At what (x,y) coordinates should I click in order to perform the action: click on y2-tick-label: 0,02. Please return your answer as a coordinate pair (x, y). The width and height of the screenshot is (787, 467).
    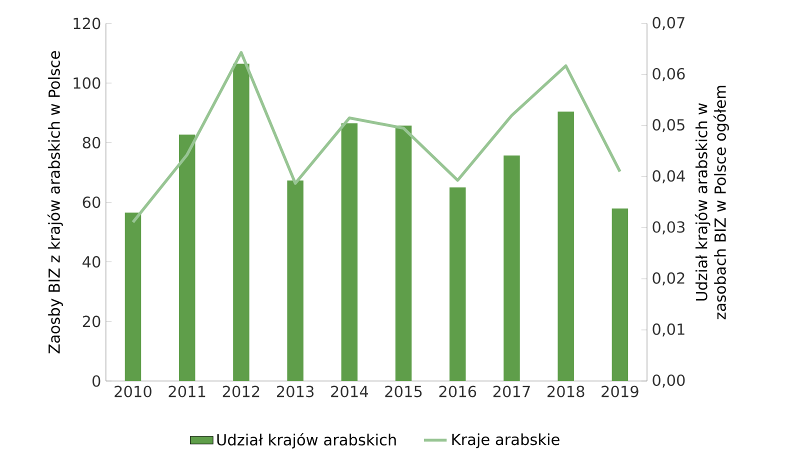
    Looking at the image, I should click on (668, 279).